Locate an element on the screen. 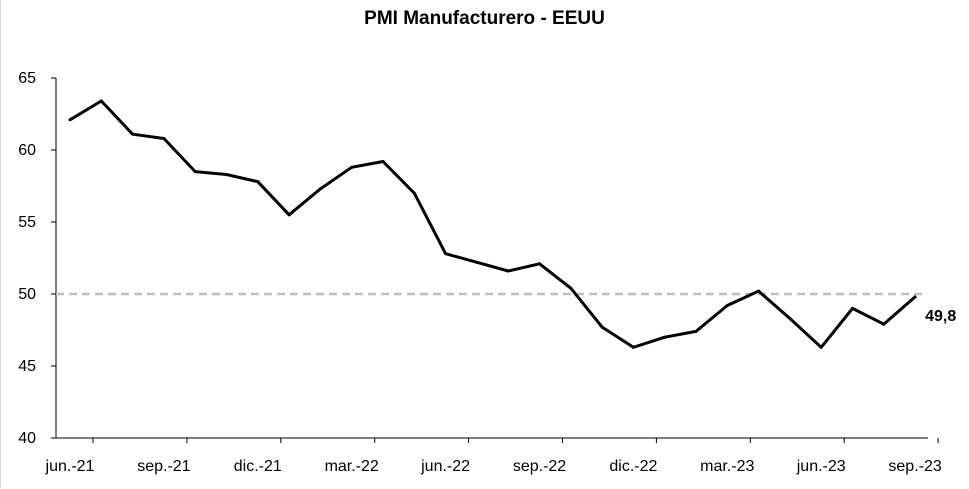  y-tick-label: 50 is located at coordinates (27, 294).